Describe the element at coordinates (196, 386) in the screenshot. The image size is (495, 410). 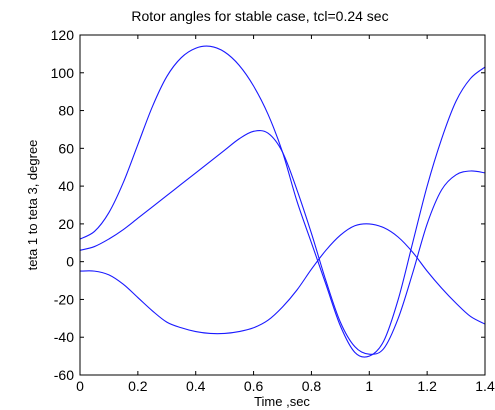
I see `x-tick-label: 0.4` at that location.